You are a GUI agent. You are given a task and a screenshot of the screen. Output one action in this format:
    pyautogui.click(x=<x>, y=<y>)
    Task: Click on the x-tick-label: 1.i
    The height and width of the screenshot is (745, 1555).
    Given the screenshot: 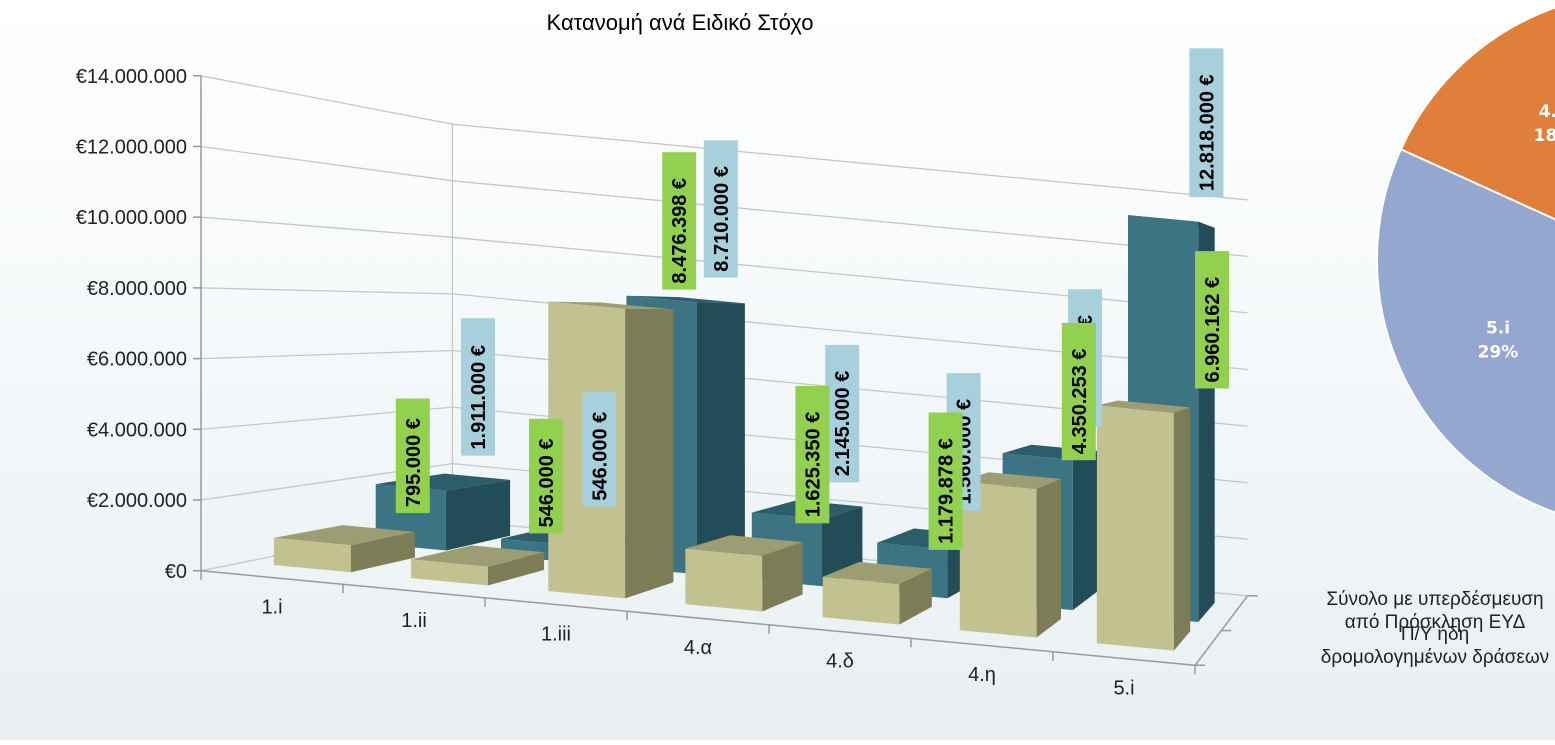 What is the action you would take?
    pyautogui.click(x=271, y=608)
    